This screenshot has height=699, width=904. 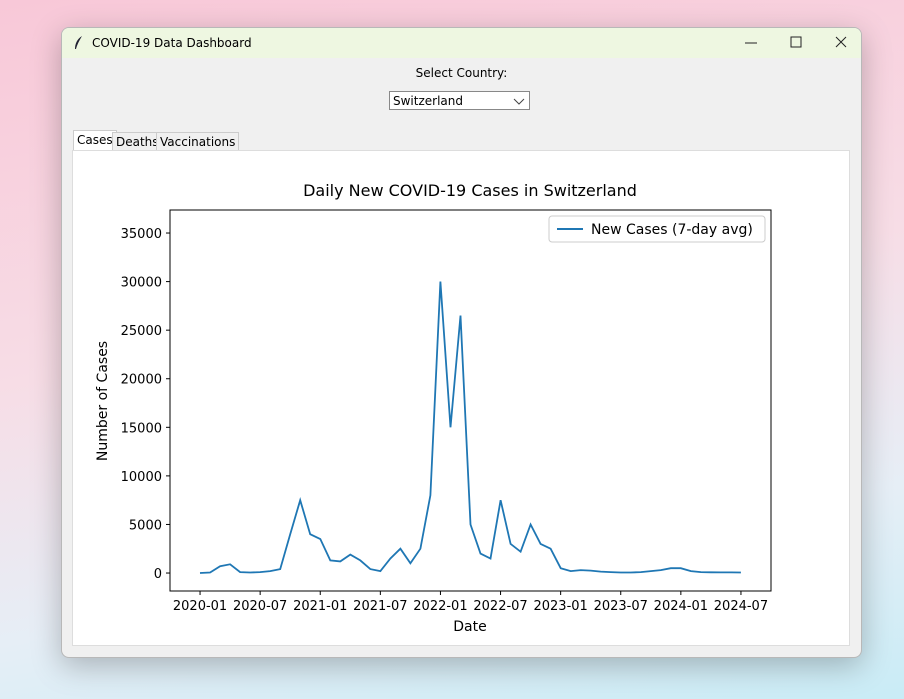 What do you see at coordinates (141, 234) in the screenshot?
I see `y-tick-label: 35000` at bounding box center [141, 234].